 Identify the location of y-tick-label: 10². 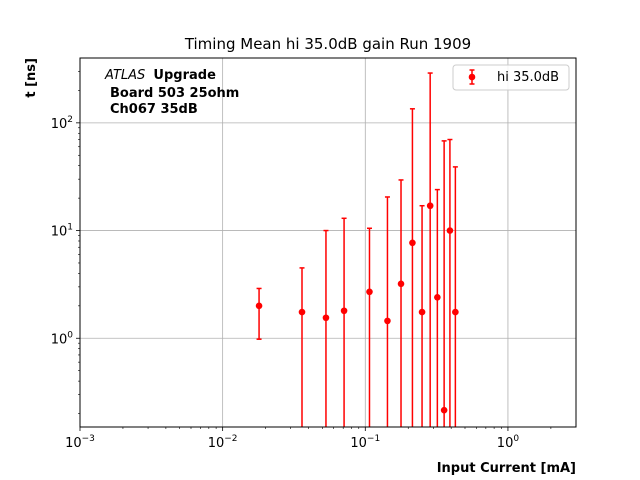
(62, 123).